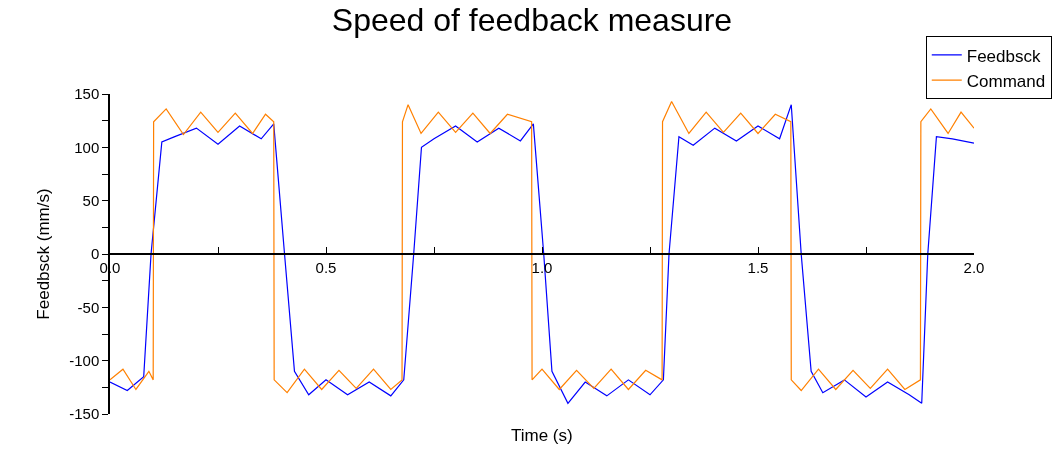  What do you see at coordinates (84, 414) in the screenshot?
I see `y-tick-label: -150` at bounding box center [84, 414].